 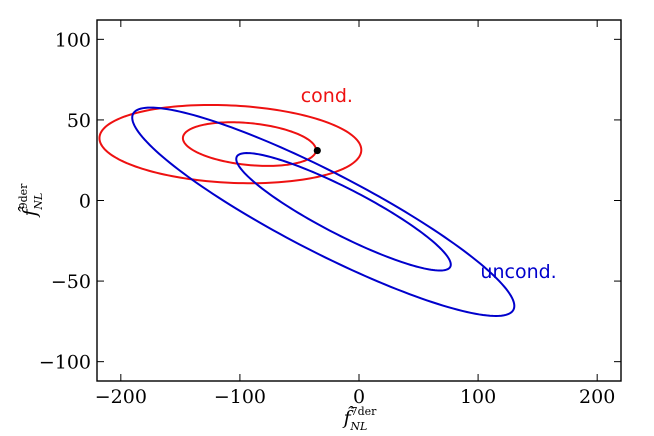 What do you see at coordinates (121, 397) in the screenshot?
I see `x-tick-label: −200` at bounding box center [121, 397].